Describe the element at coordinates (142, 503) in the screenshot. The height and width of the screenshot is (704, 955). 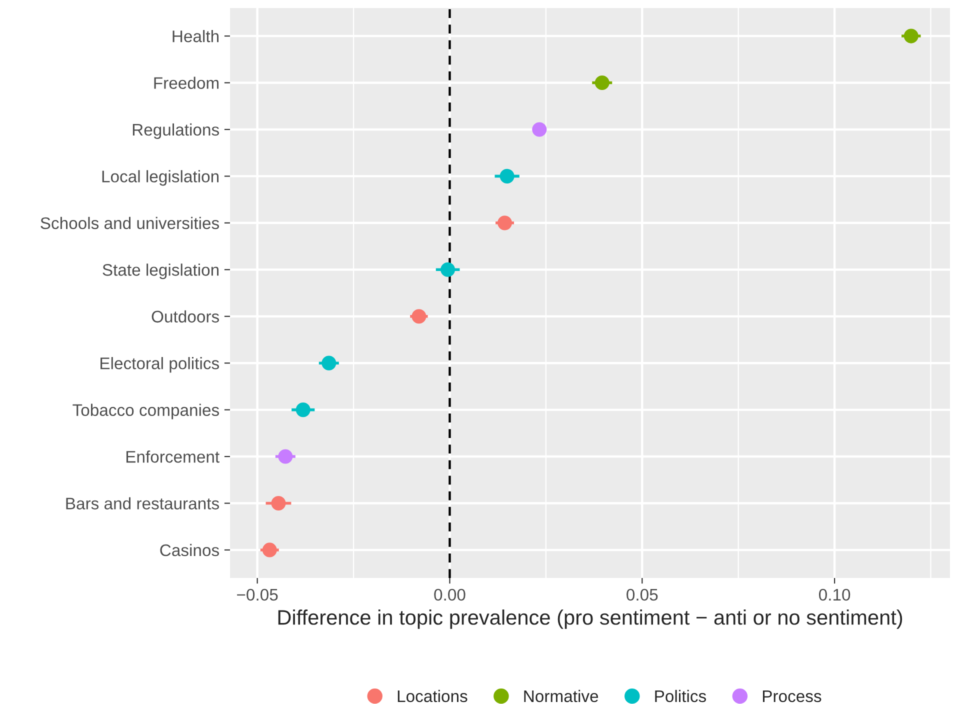
I see `y-tick-label: Bars and restaurants` at that location.